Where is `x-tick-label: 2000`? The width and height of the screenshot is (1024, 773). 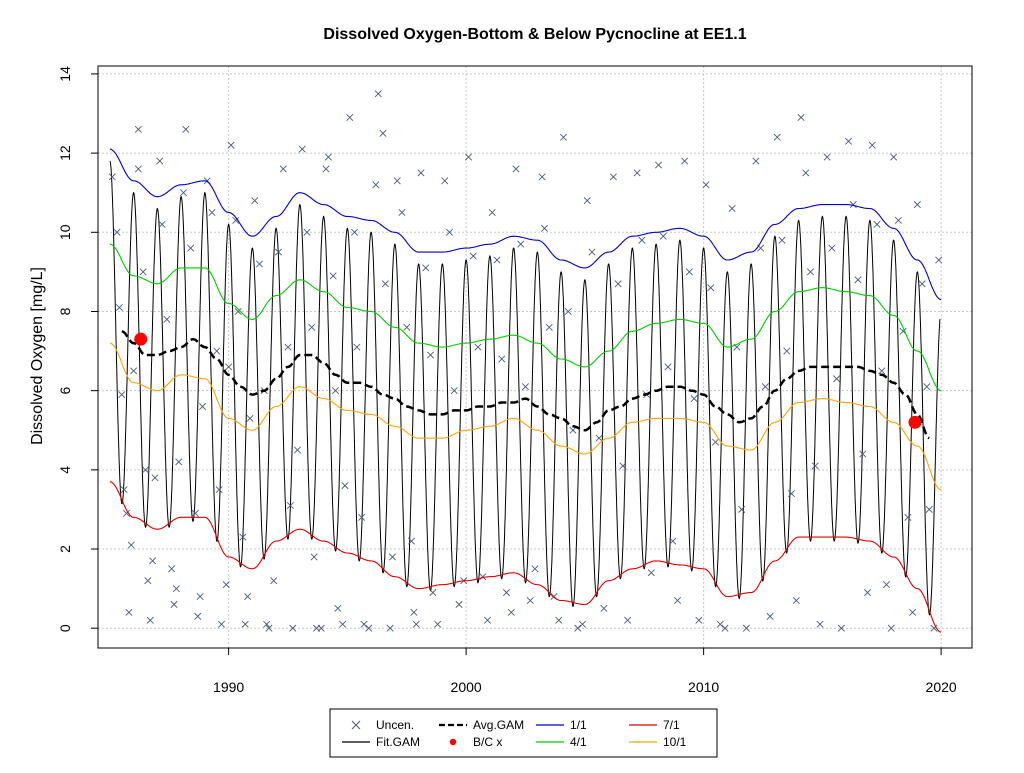 x-tick-label: 2000 is located at coordinates (466, 687).